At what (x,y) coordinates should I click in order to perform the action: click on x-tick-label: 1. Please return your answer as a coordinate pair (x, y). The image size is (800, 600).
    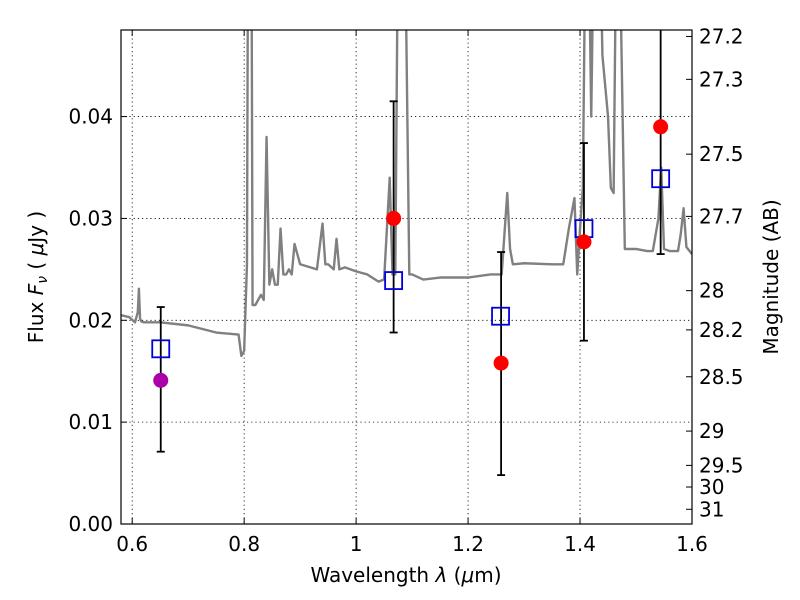
    Looking at the image, I should click on (356, 544).